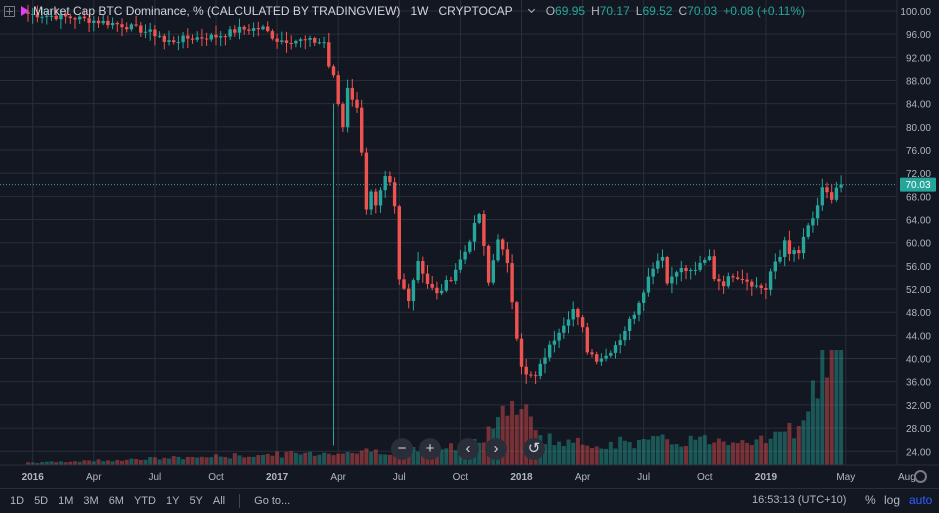 This screenshot has width=939, height=513. What do you see at coordinates (9, 11) in the screenshot?
I see `collapse-legend-icon` at bounding box center [9, 11].